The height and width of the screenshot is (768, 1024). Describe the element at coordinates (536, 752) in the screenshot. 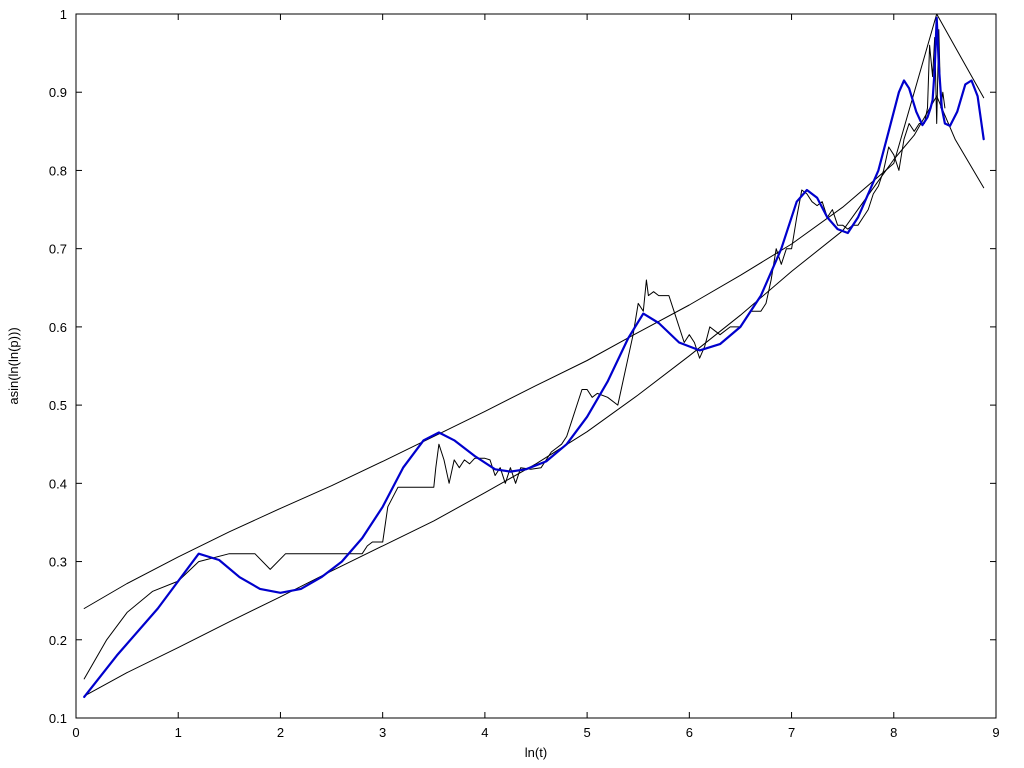

I see `x-axis-title: ln(t)` at that location.